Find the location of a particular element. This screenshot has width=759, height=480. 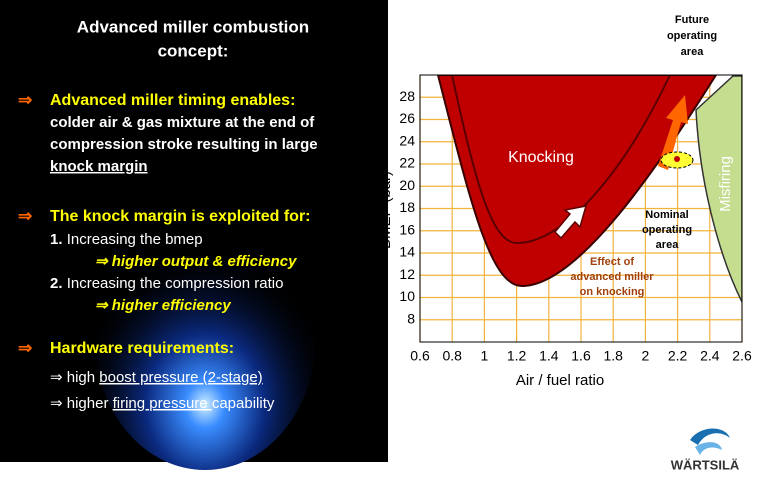

logo-text: WÄRTSILÄ is located at coordinates (705, 464).